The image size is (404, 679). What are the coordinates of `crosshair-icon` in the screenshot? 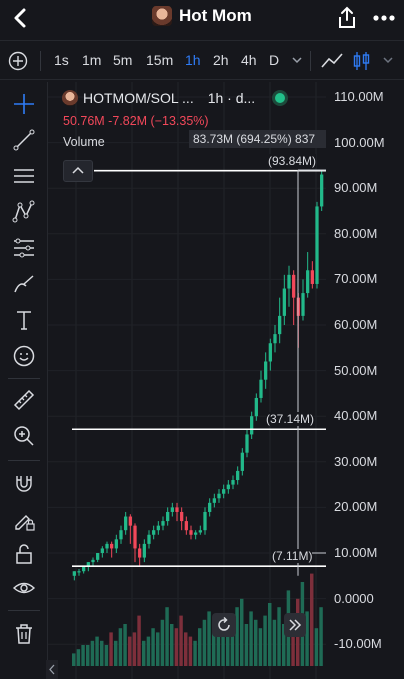 It's located at (24, 104).